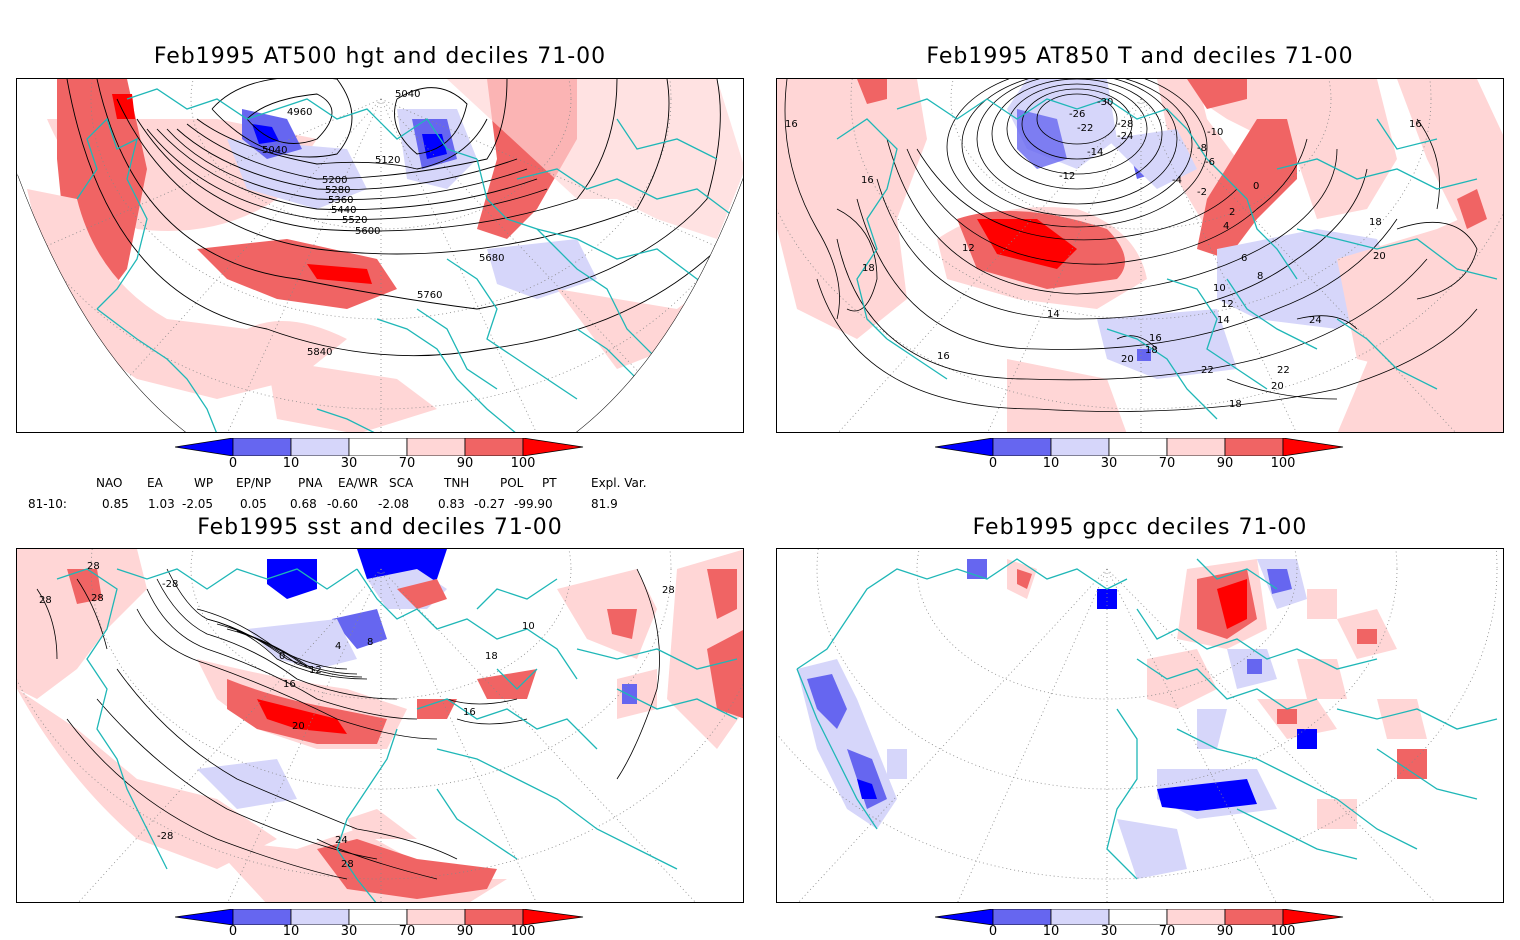 This screenshot has width=1520, height=940. I want to click on contour-label: -30, so click(1105, 102).